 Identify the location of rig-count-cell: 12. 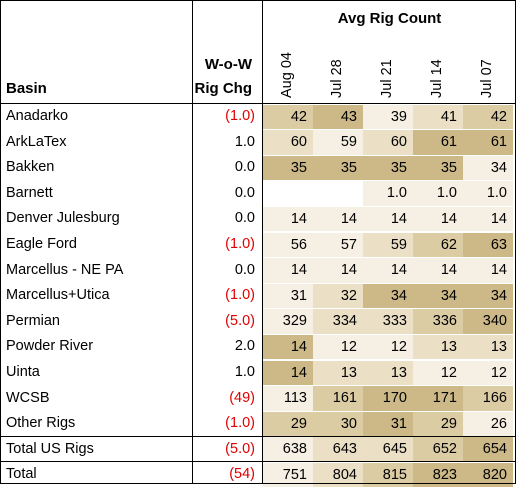
(488, 373).